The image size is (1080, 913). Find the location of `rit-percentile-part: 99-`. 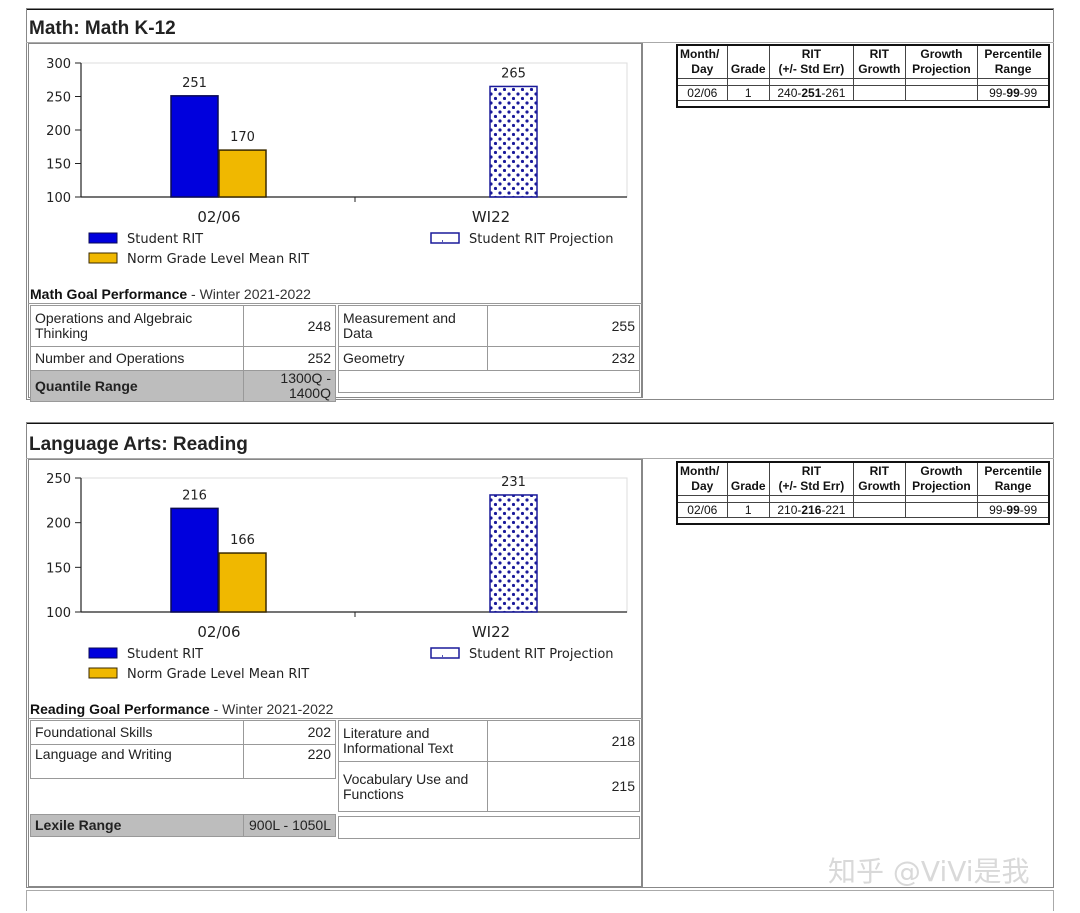

rit-percentile-part: 99- is located at coordinates (998, 93).